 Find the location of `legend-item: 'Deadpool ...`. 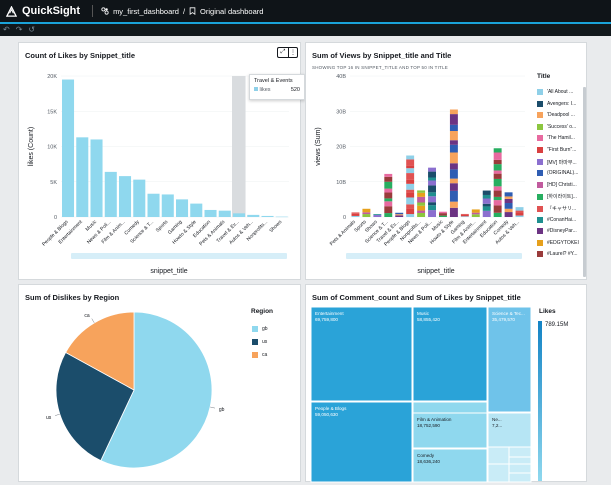

legend-item: 'Deadpool ... is located at coordinates (556, 115).